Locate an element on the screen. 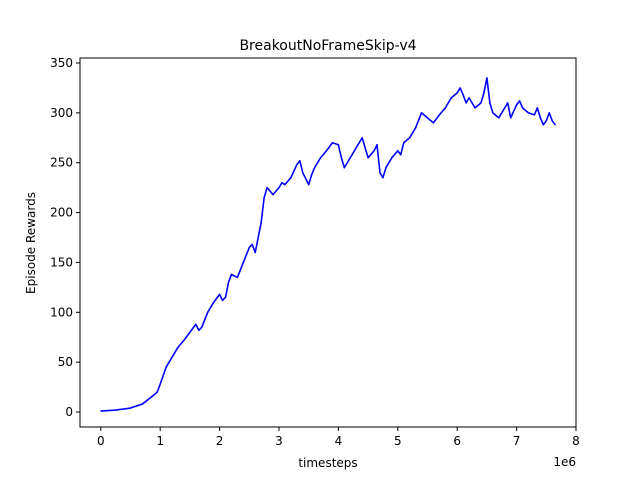  x-tick-label: 4 is located at coordinates (339, 441).